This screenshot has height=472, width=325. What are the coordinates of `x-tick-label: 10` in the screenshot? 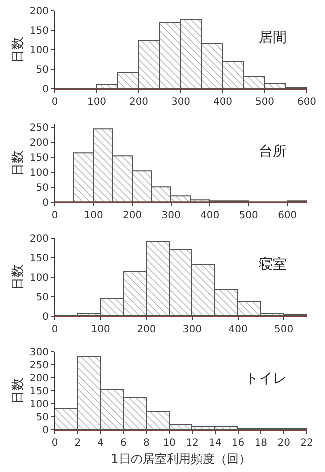 It's located at (169, 443).